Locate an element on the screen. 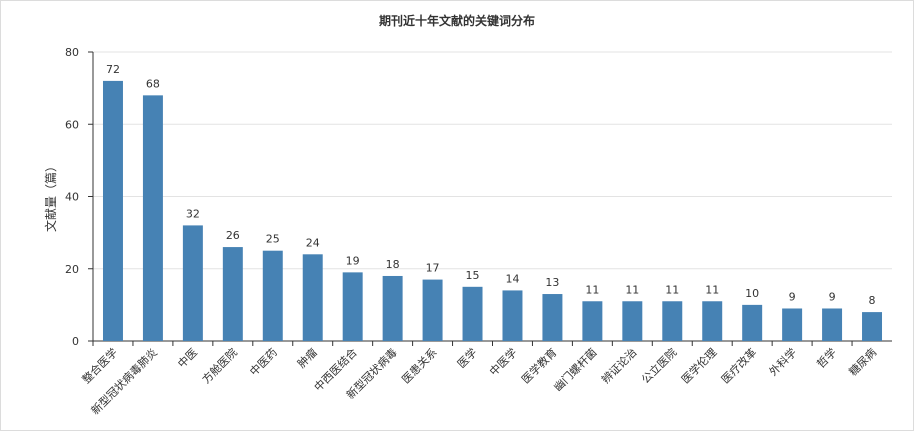 Image resolution: width=914 pixels, height=431 pixels. x-tick-label: 幽门螺杆菌 is located at coordinates (575, 369).